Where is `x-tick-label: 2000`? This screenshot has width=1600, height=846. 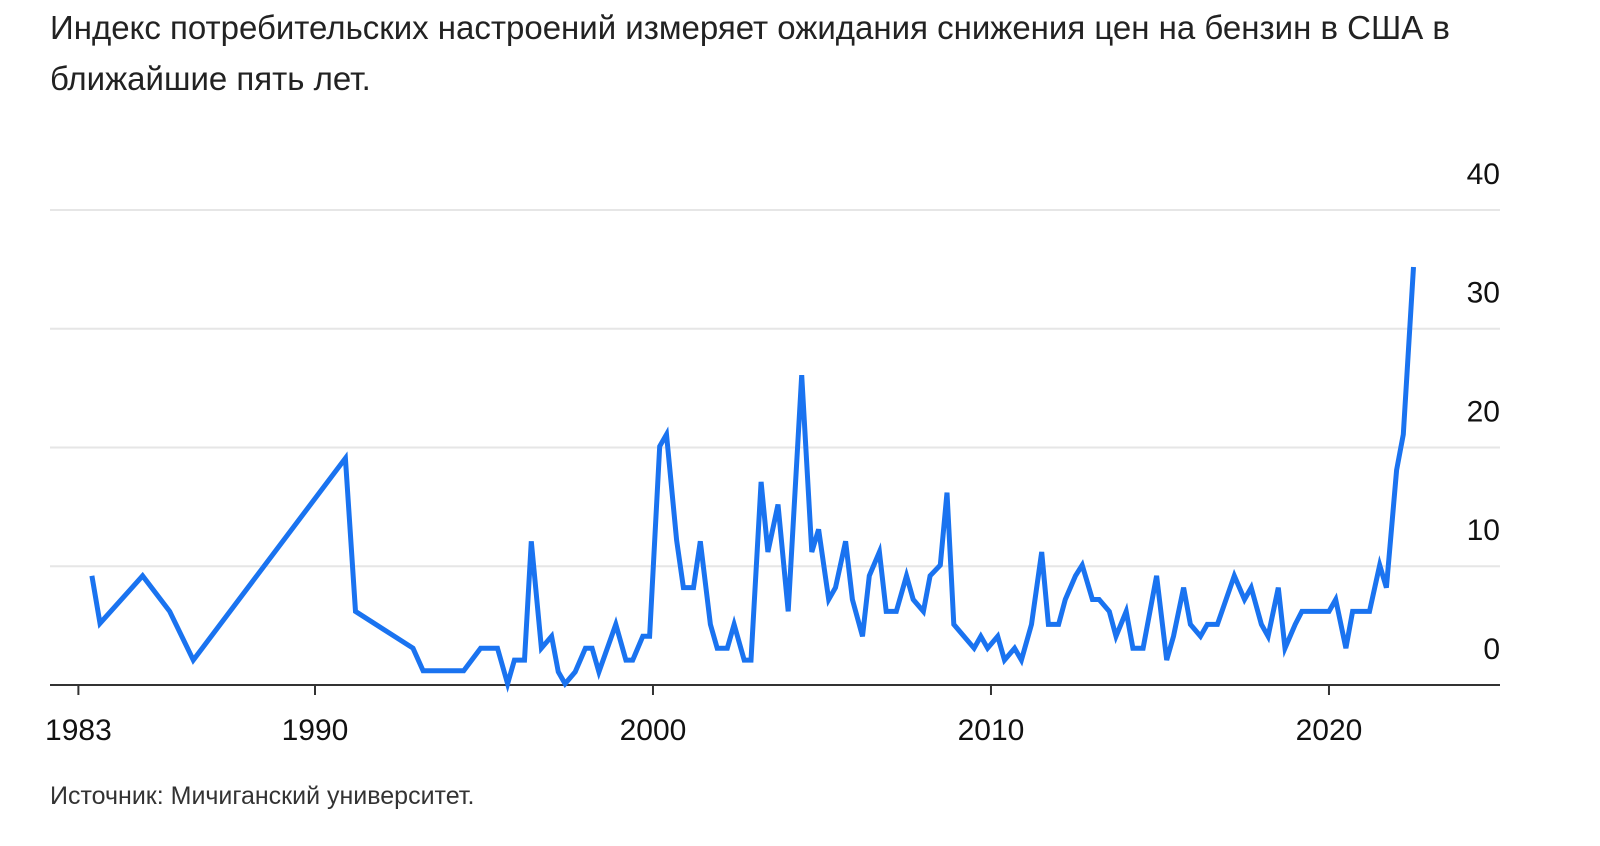
x-tick-label: 2000 is located at coordinates (653, 730).